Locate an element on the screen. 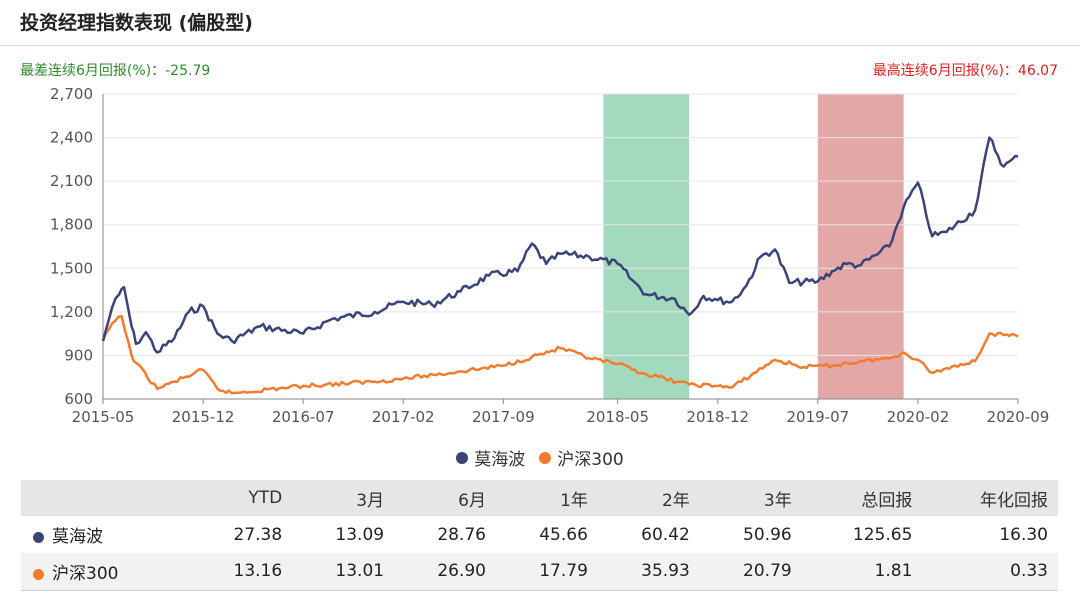  table-cell: 0.33 is located at coordinates (990, 572).